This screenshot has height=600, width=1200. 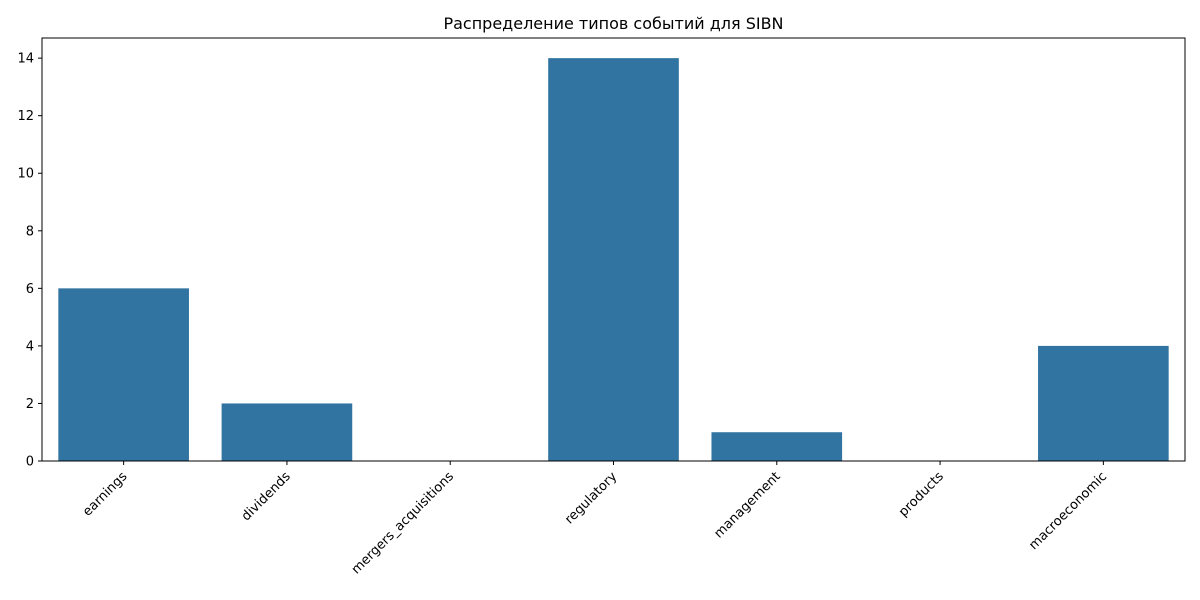 I want to click on bar-management, so click(x=777, y=446).